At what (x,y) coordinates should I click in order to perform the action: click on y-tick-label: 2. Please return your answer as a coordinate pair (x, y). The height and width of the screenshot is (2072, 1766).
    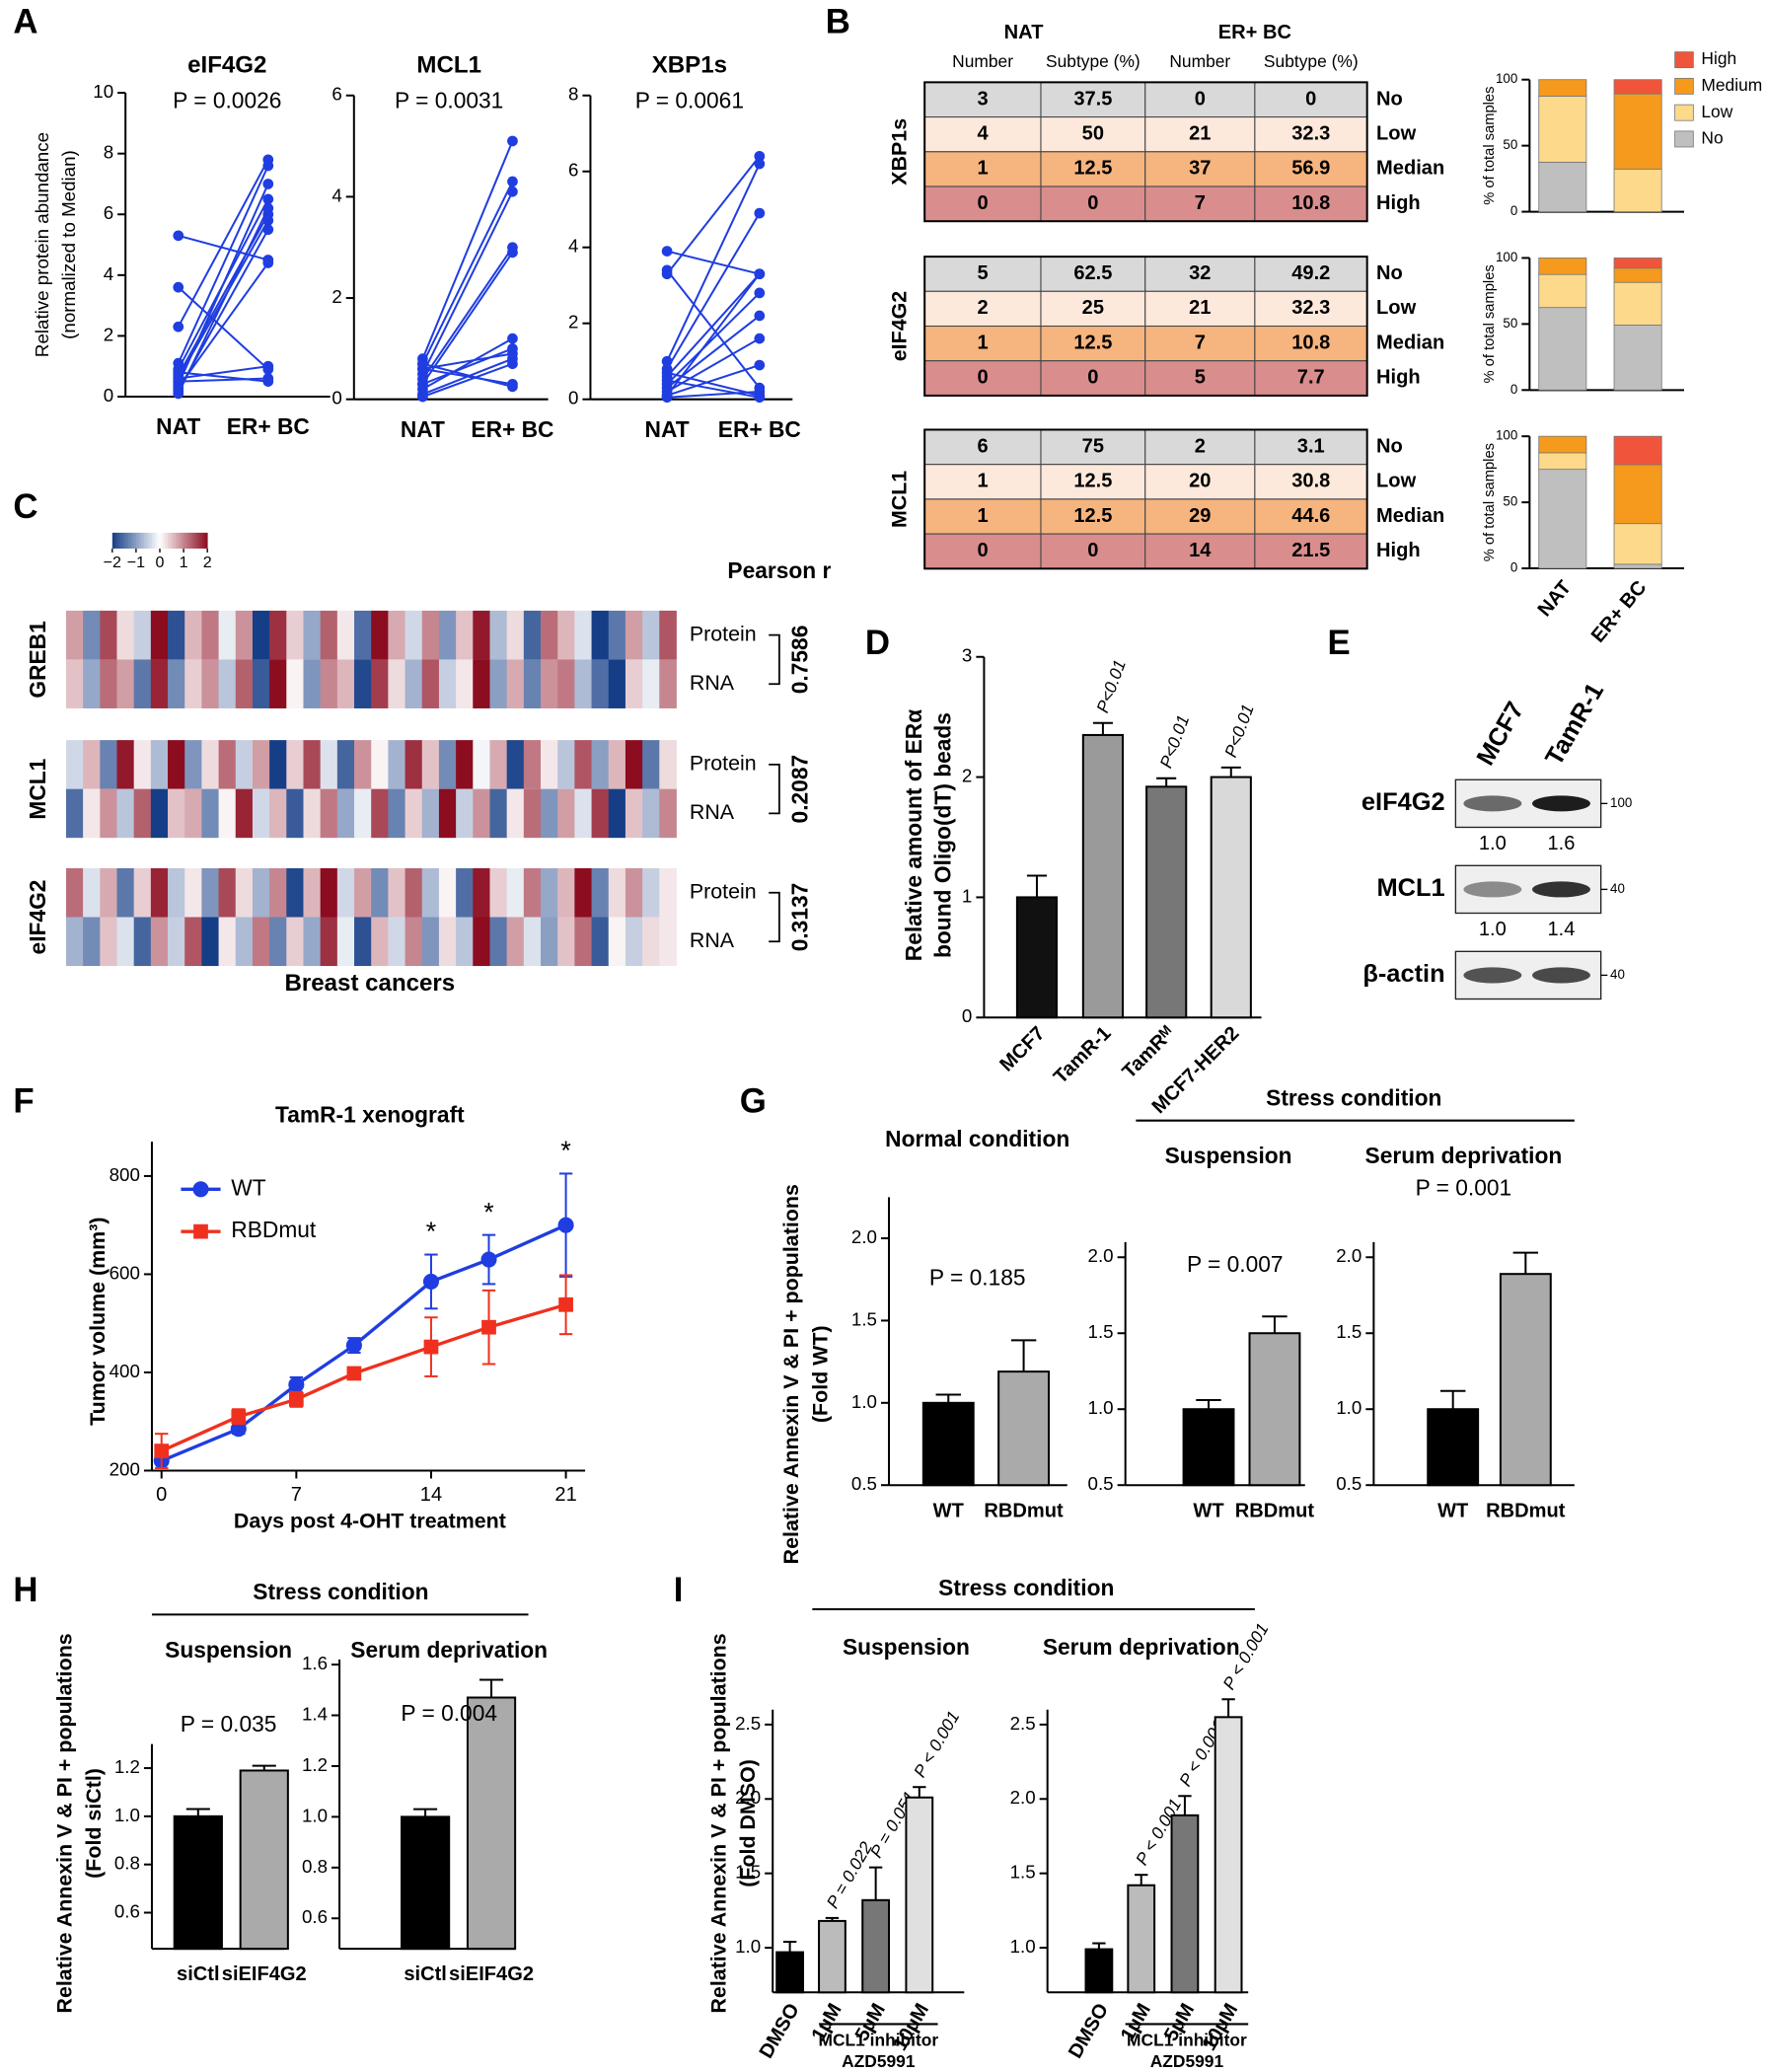
    Looking at the image, I should click on (573, 322).